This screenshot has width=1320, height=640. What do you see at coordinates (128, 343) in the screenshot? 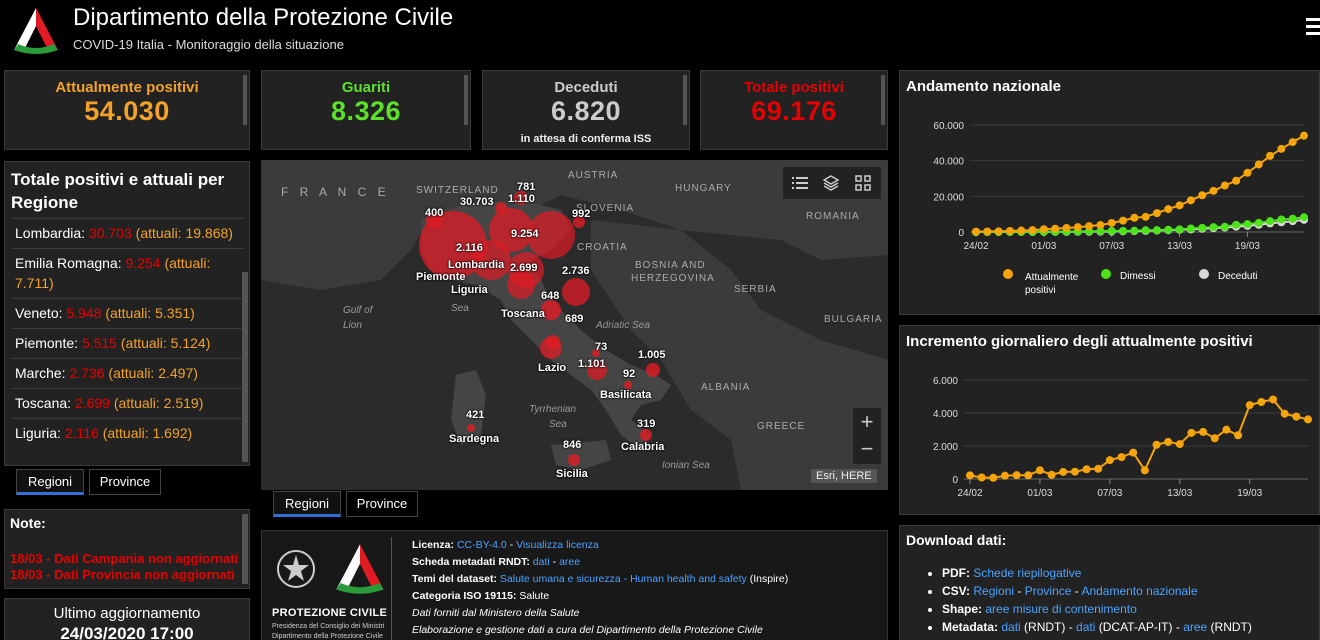
I see `list-item: Piemonte: 5.515 (attuali: 5.124)` at bounding box center [128, 343].